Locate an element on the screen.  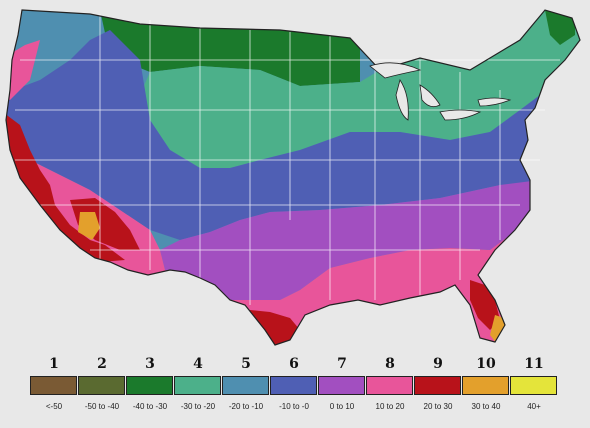
zone-3-patch-maine is located at coordinates (560, 27).